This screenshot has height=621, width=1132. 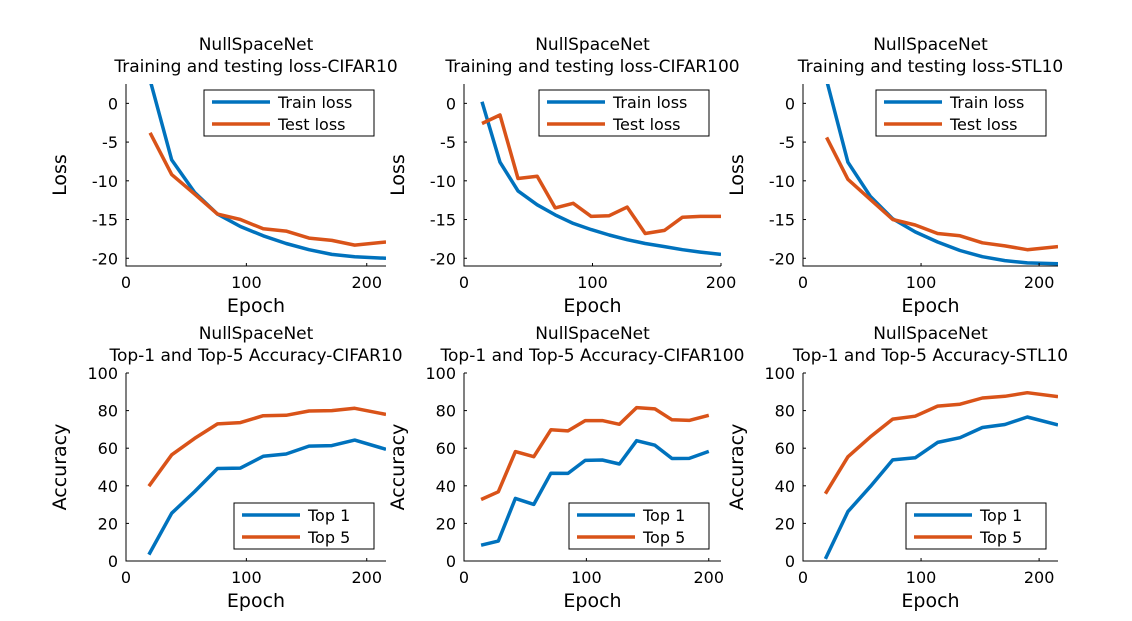 I want to click on chart-title-line-2: Top-1 and Top-5 Accuracy-STL10, so click(x=930, y=356).